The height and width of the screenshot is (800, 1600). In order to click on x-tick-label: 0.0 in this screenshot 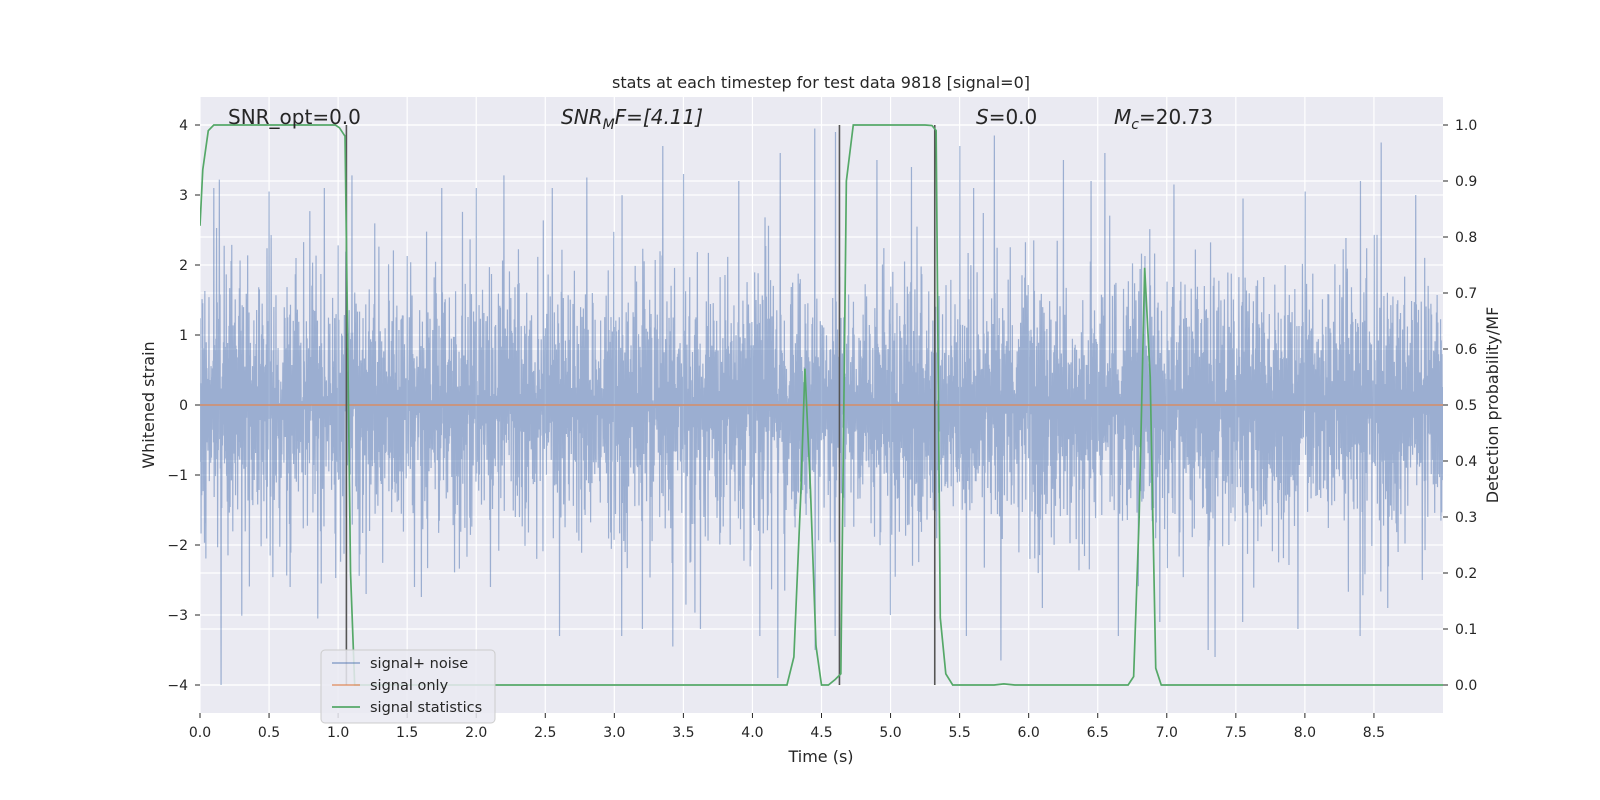, I will do `click(200, 733)`.